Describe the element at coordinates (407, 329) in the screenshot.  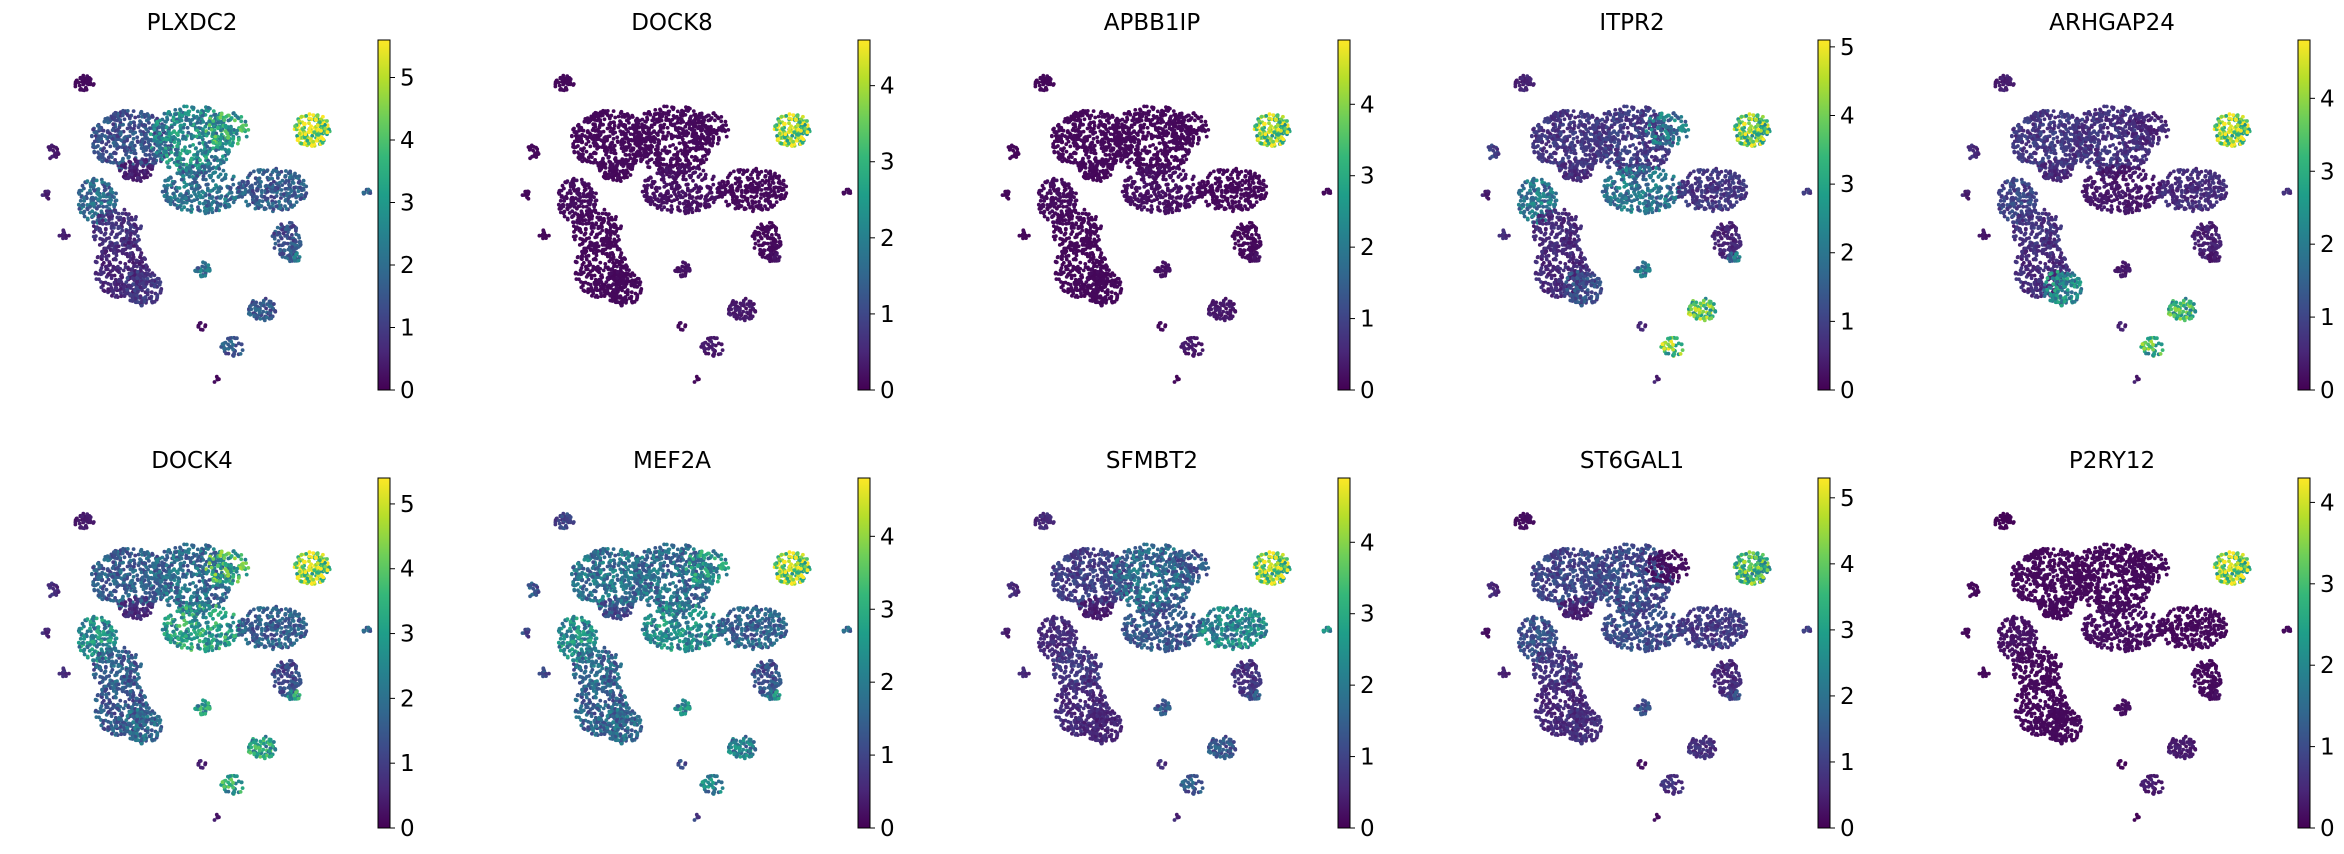
I see `colorbar-tick-label: 1` at that location.